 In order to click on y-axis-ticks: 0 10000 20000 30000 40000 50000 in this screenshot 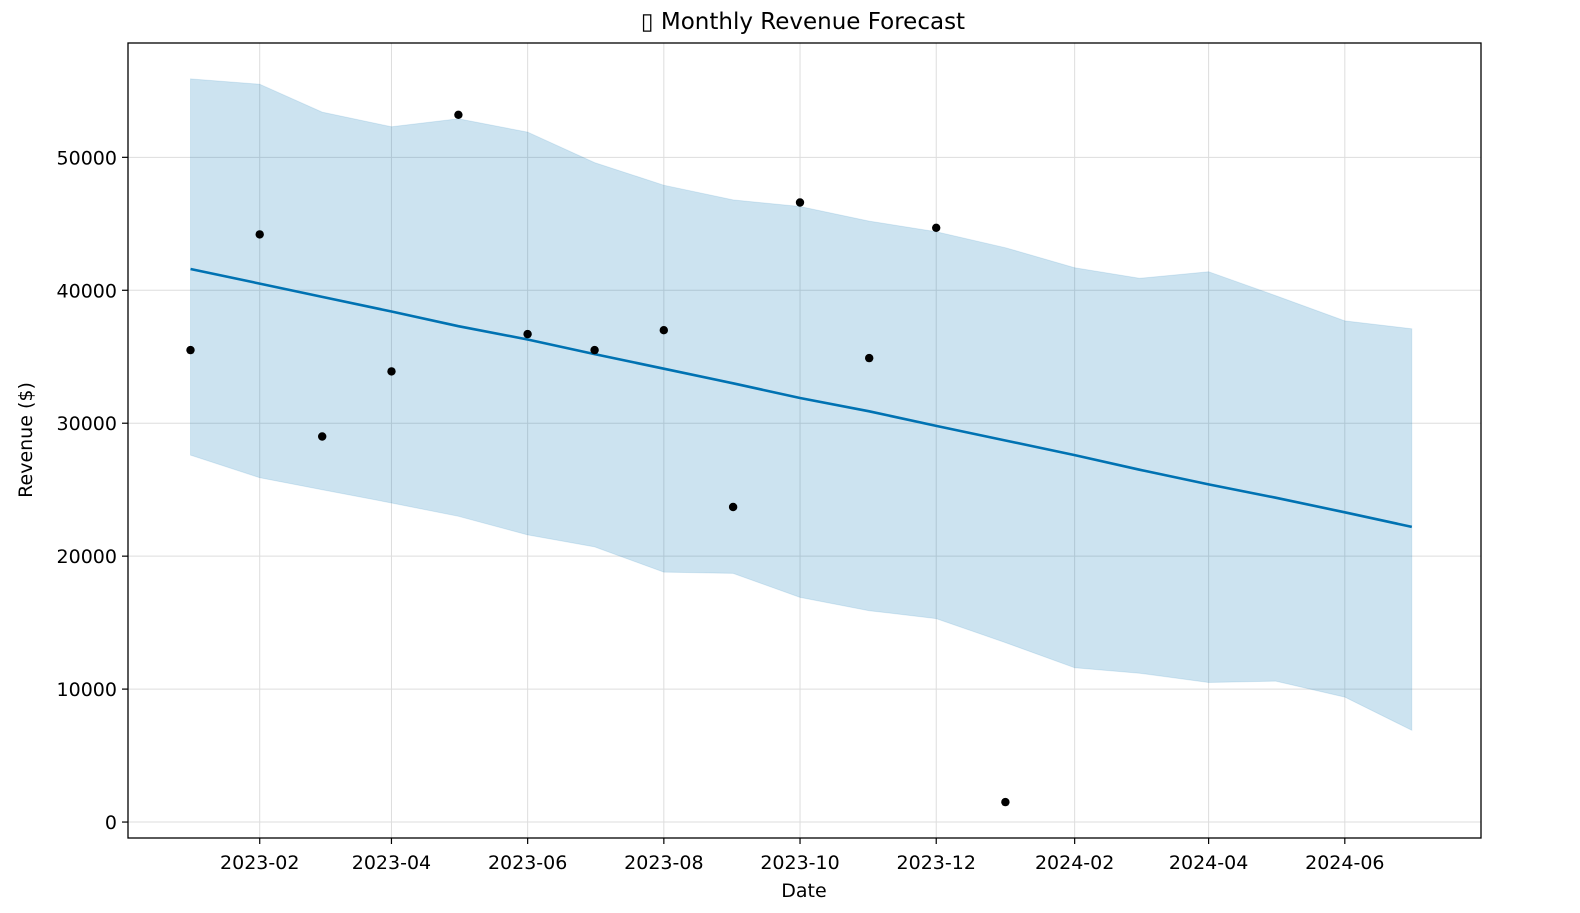, I will do `click(92, 490)`.